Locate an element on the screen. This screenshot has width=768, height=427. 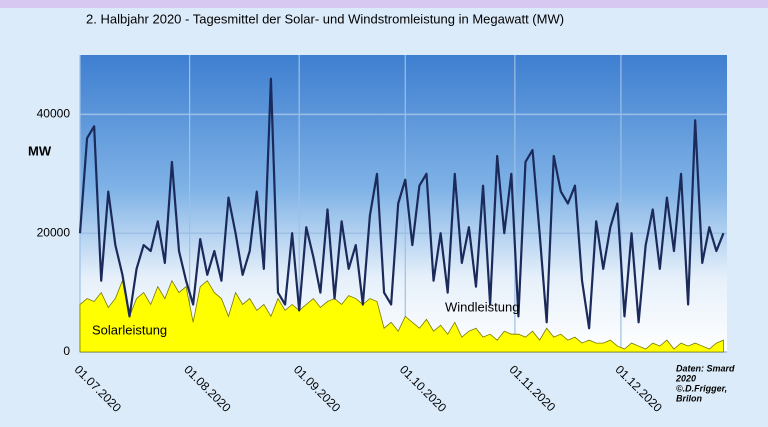
y-tick-label: 20000 is located at coordinates (54, 232).